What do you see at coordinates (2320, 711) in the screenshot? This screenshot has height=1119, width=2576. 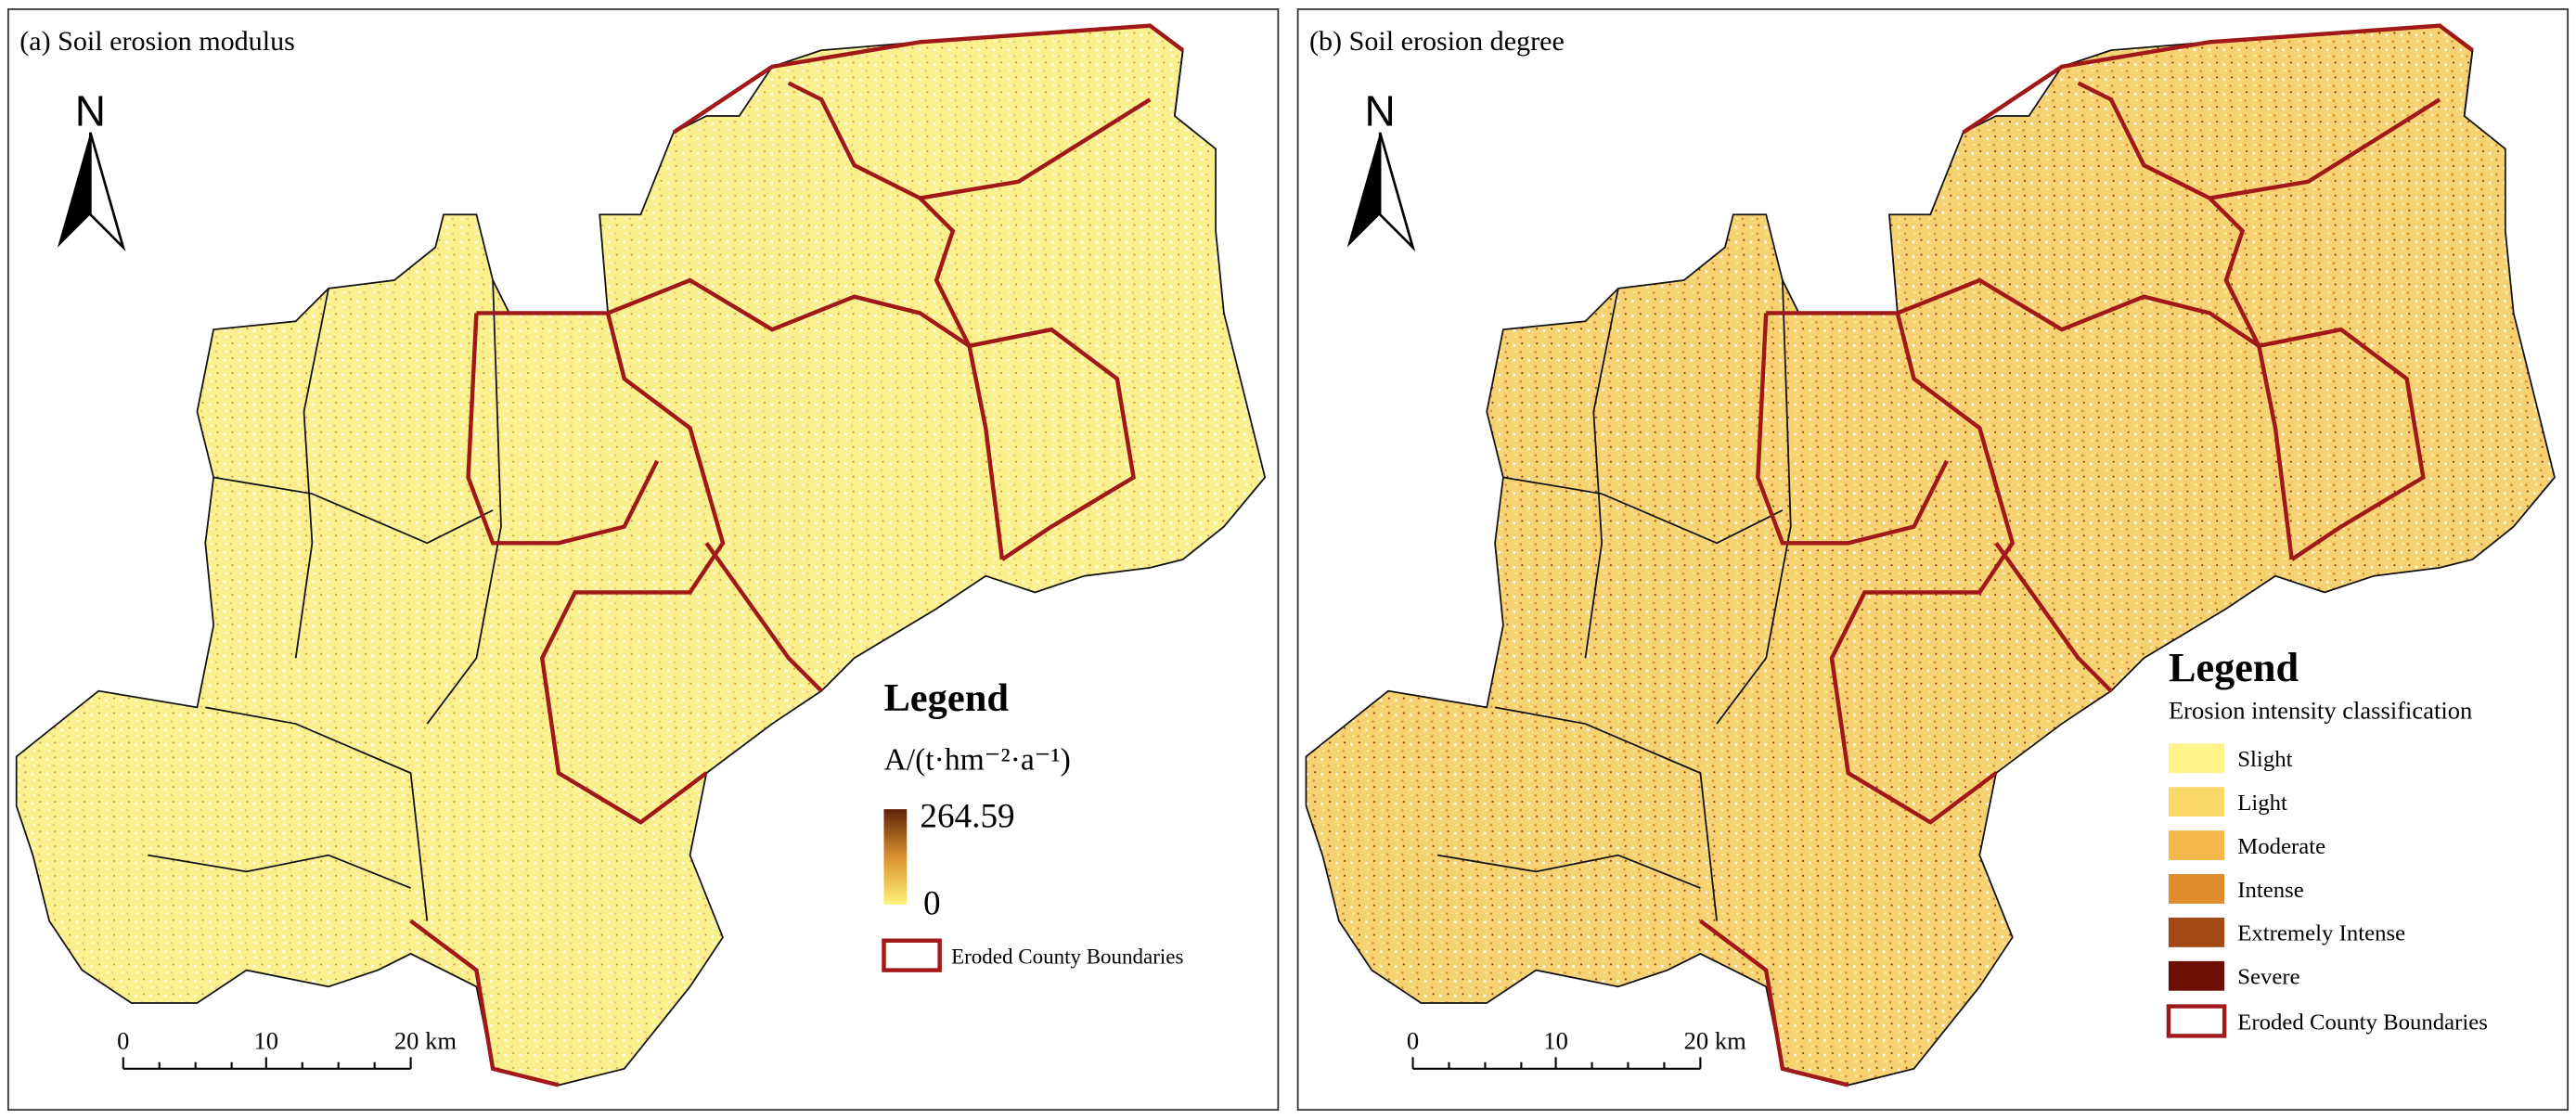 I see `legend-subtitle: Erosion intensity classification` at bounding box center [2320, 711].